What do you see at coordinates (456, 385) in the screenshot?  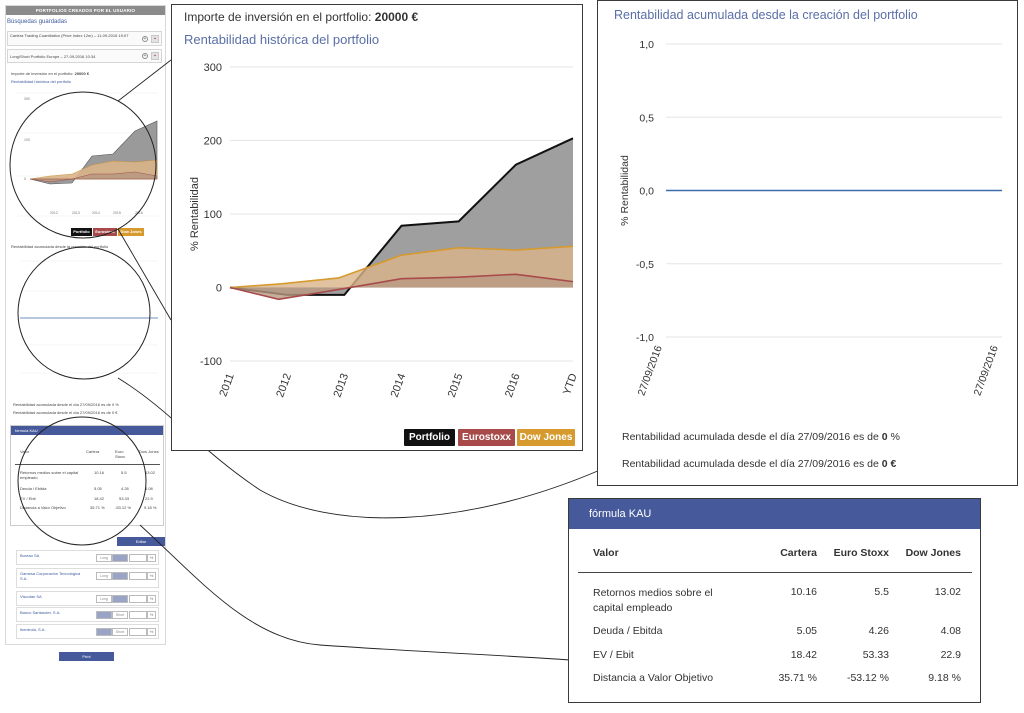 I see `x-tick-label: 2015` at bounding box center [456, 385].